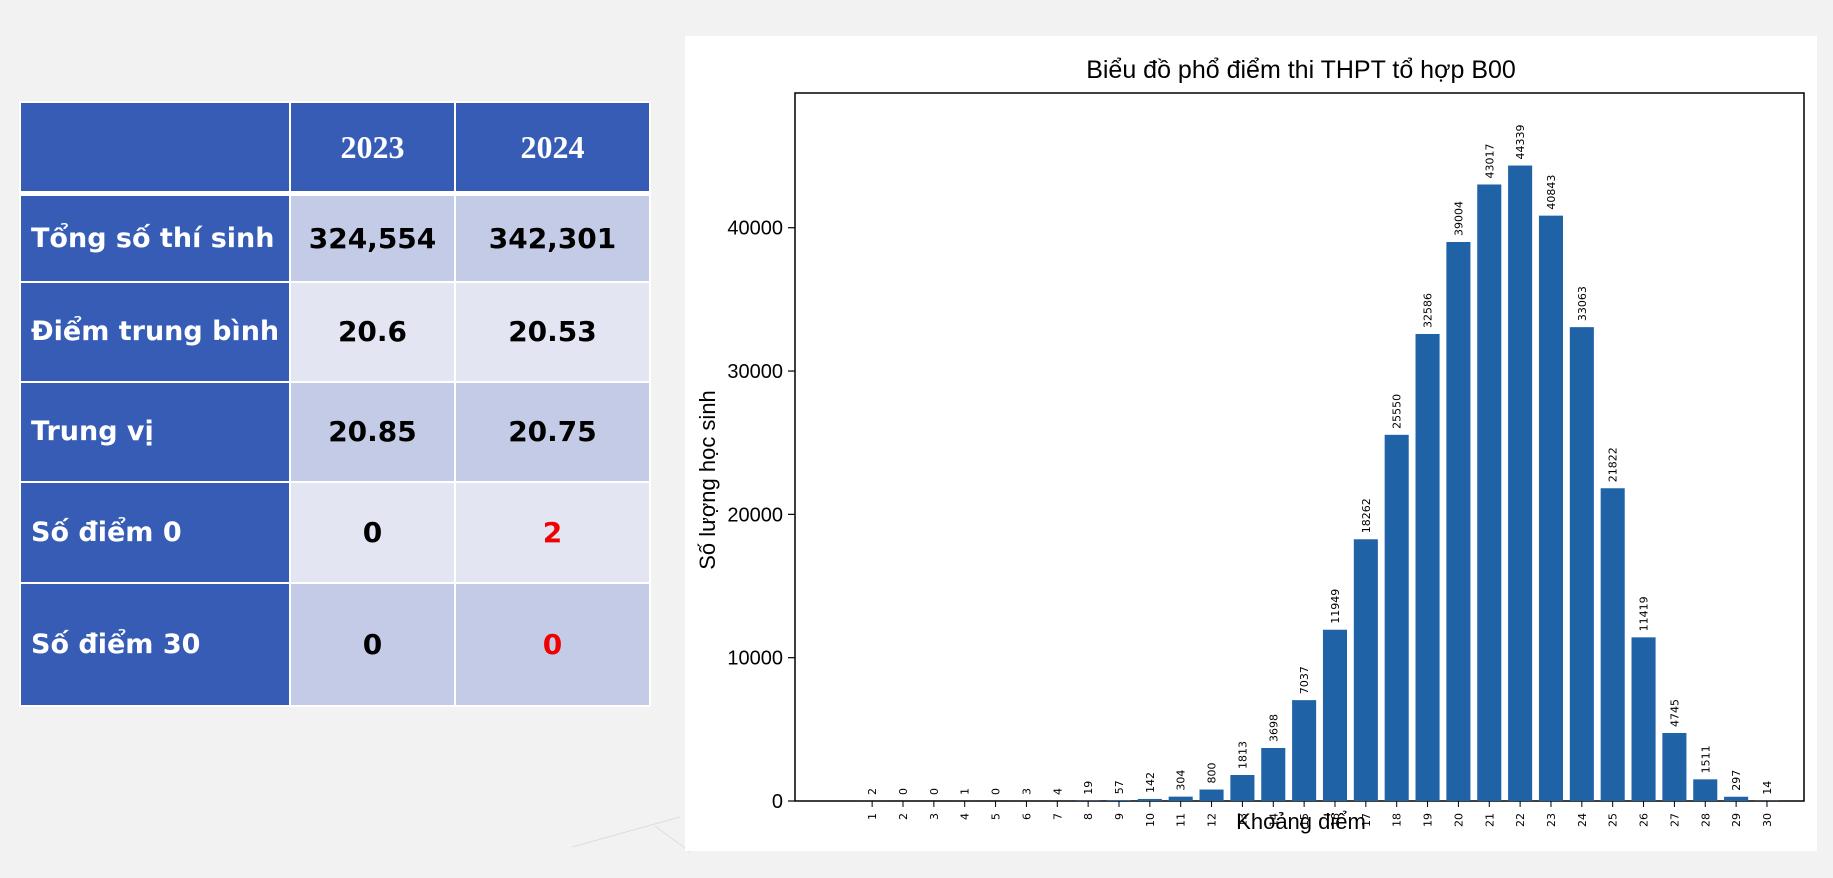 Image resolution: width=1833 pixels, height=878 pixels. I want to click on x-tick-label: 28, so click(1705, 820).